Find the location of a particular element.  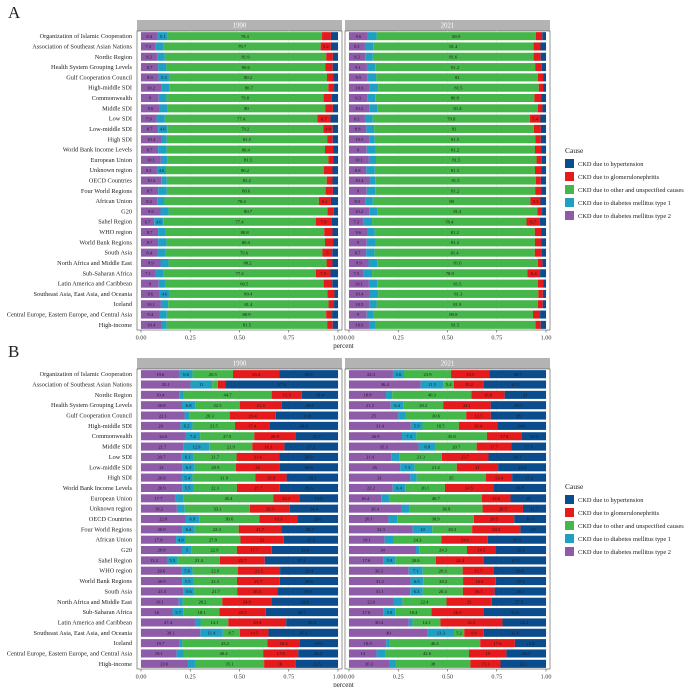

data-label: 8.7 is located at coordinates (231, 632).